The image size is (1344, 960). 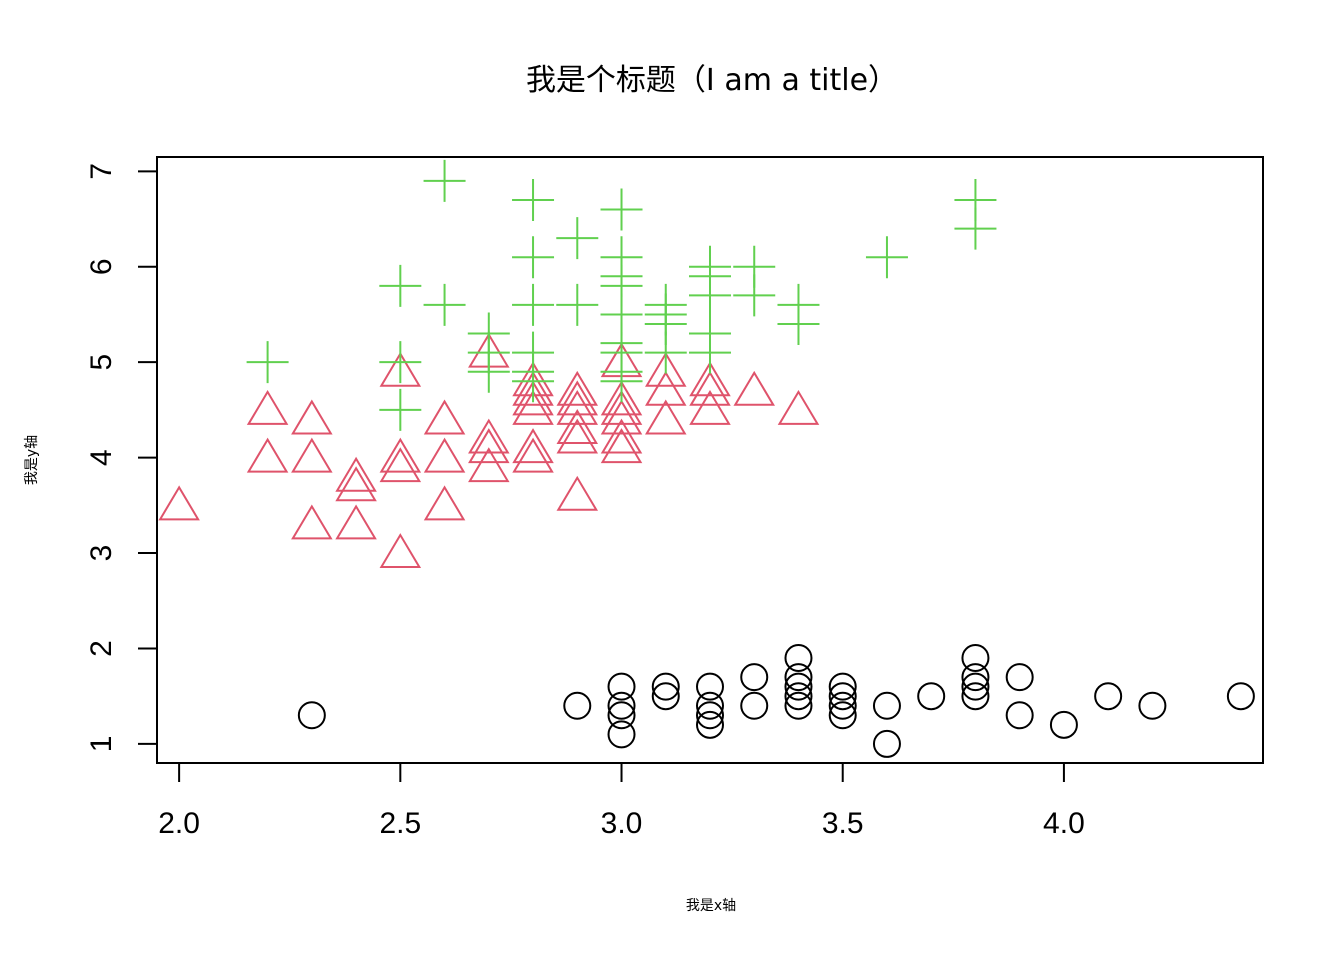 I want to click on y-tick-label: 7, so click(x=101, y=171).